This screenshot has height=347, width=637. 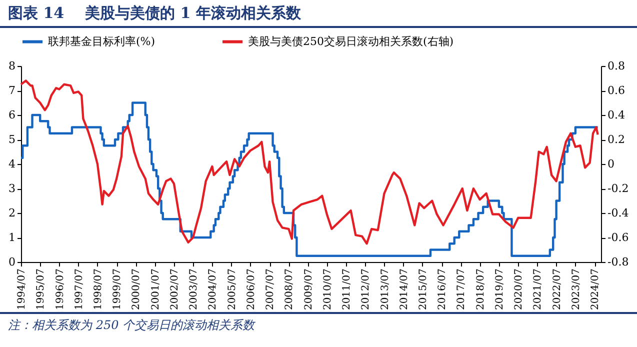 What do you see at coordinates (404, 289) in the screenshot?
I see `x-tick-label: 2014/07` at bounding box center [404, 289].